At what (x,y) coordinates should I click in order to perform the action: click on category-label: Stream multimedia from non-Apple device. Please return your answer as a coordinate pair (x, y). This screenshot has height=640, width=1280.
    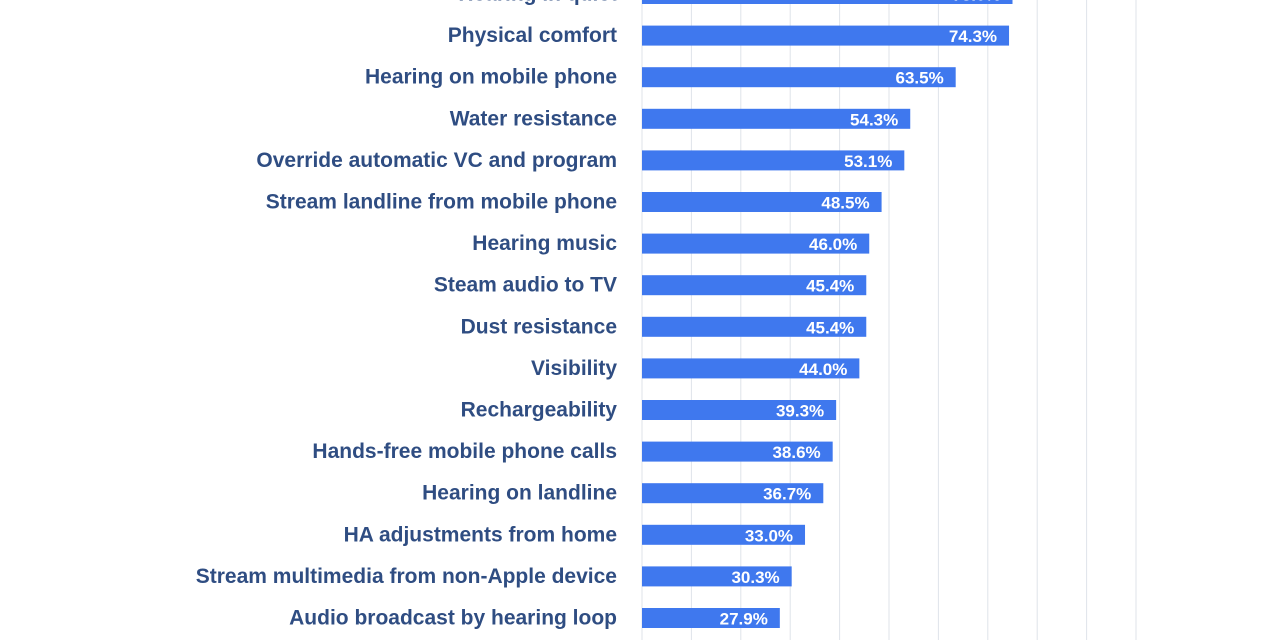
    Looking at the image, I should click on (406, 576).